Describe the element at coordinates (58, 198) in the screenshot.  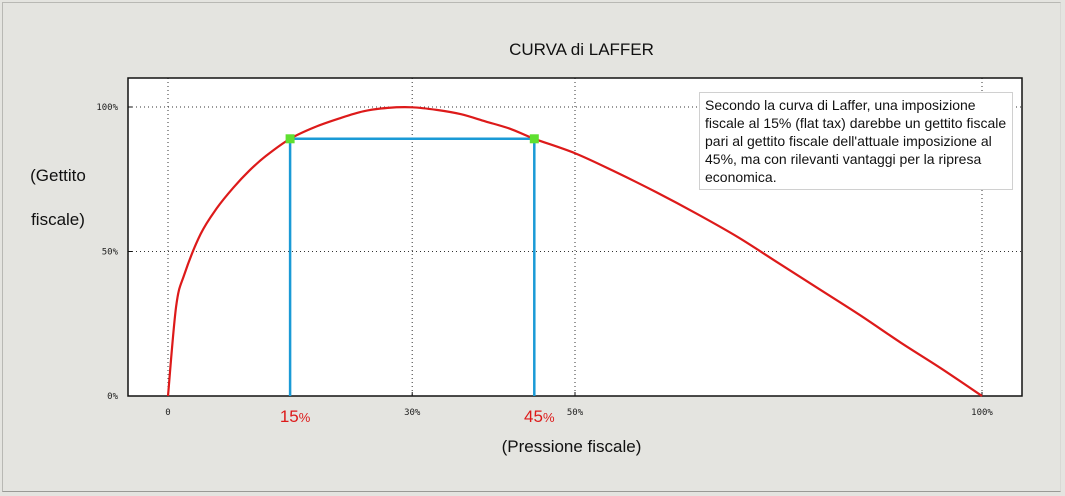
I see `y-axis-label: (Gettito fiscale)` at that location.